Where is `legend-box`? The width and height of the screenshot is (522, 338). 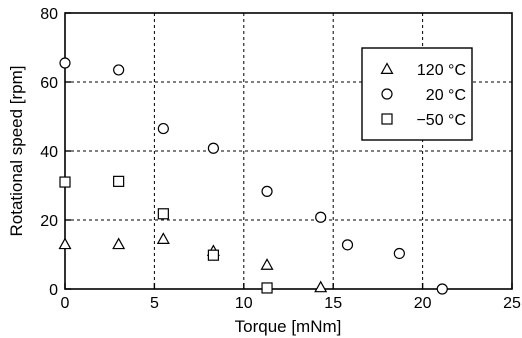 legend-box is located at coordinates (417, 94).